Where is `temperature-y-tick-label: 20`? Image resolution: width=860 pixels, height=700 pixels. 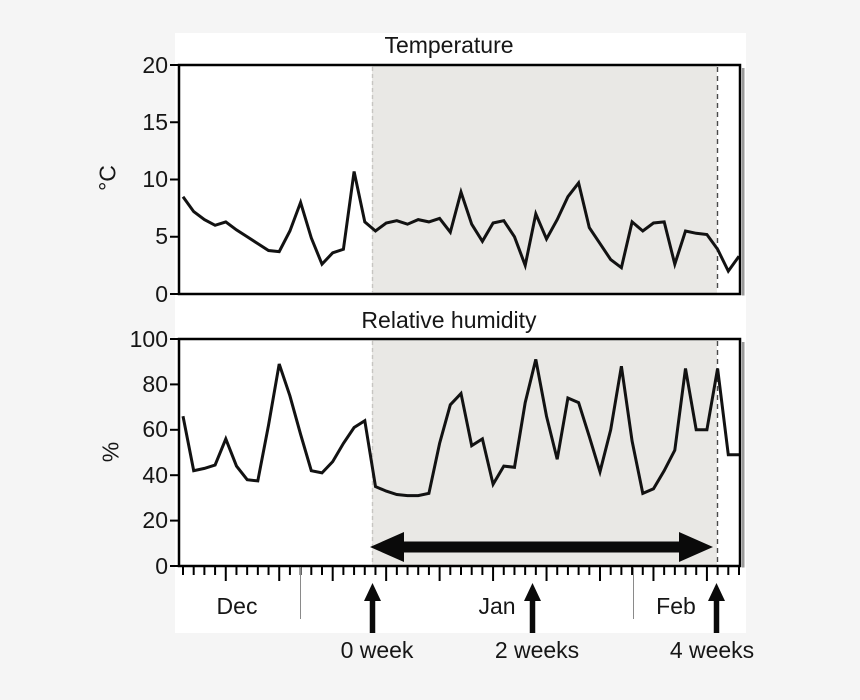
temperature-y-tick-label: 20 is located at coordinates (155, 64).